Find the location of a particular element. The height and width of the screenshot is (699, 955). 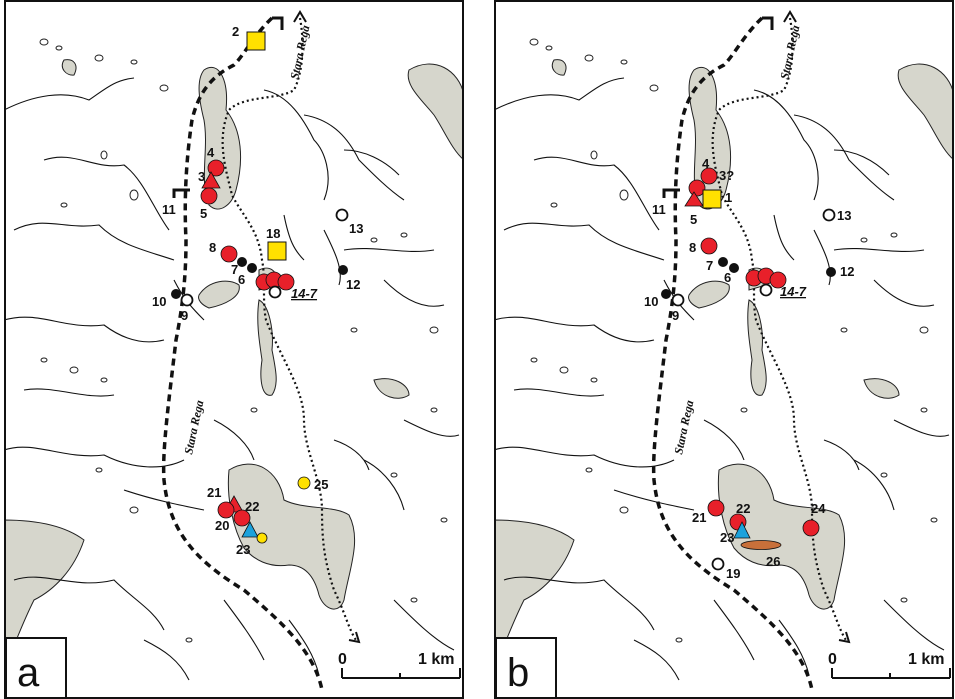

site-label-24: 24 is located at coordinates (818, 508).